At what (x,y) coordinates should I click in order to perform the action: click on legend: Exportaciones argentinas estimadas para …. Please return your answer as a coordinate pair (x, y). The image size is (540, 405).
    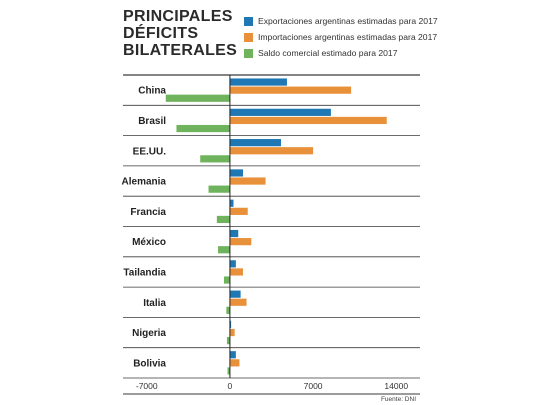
    Looking at the image, I should click on (341, 37).